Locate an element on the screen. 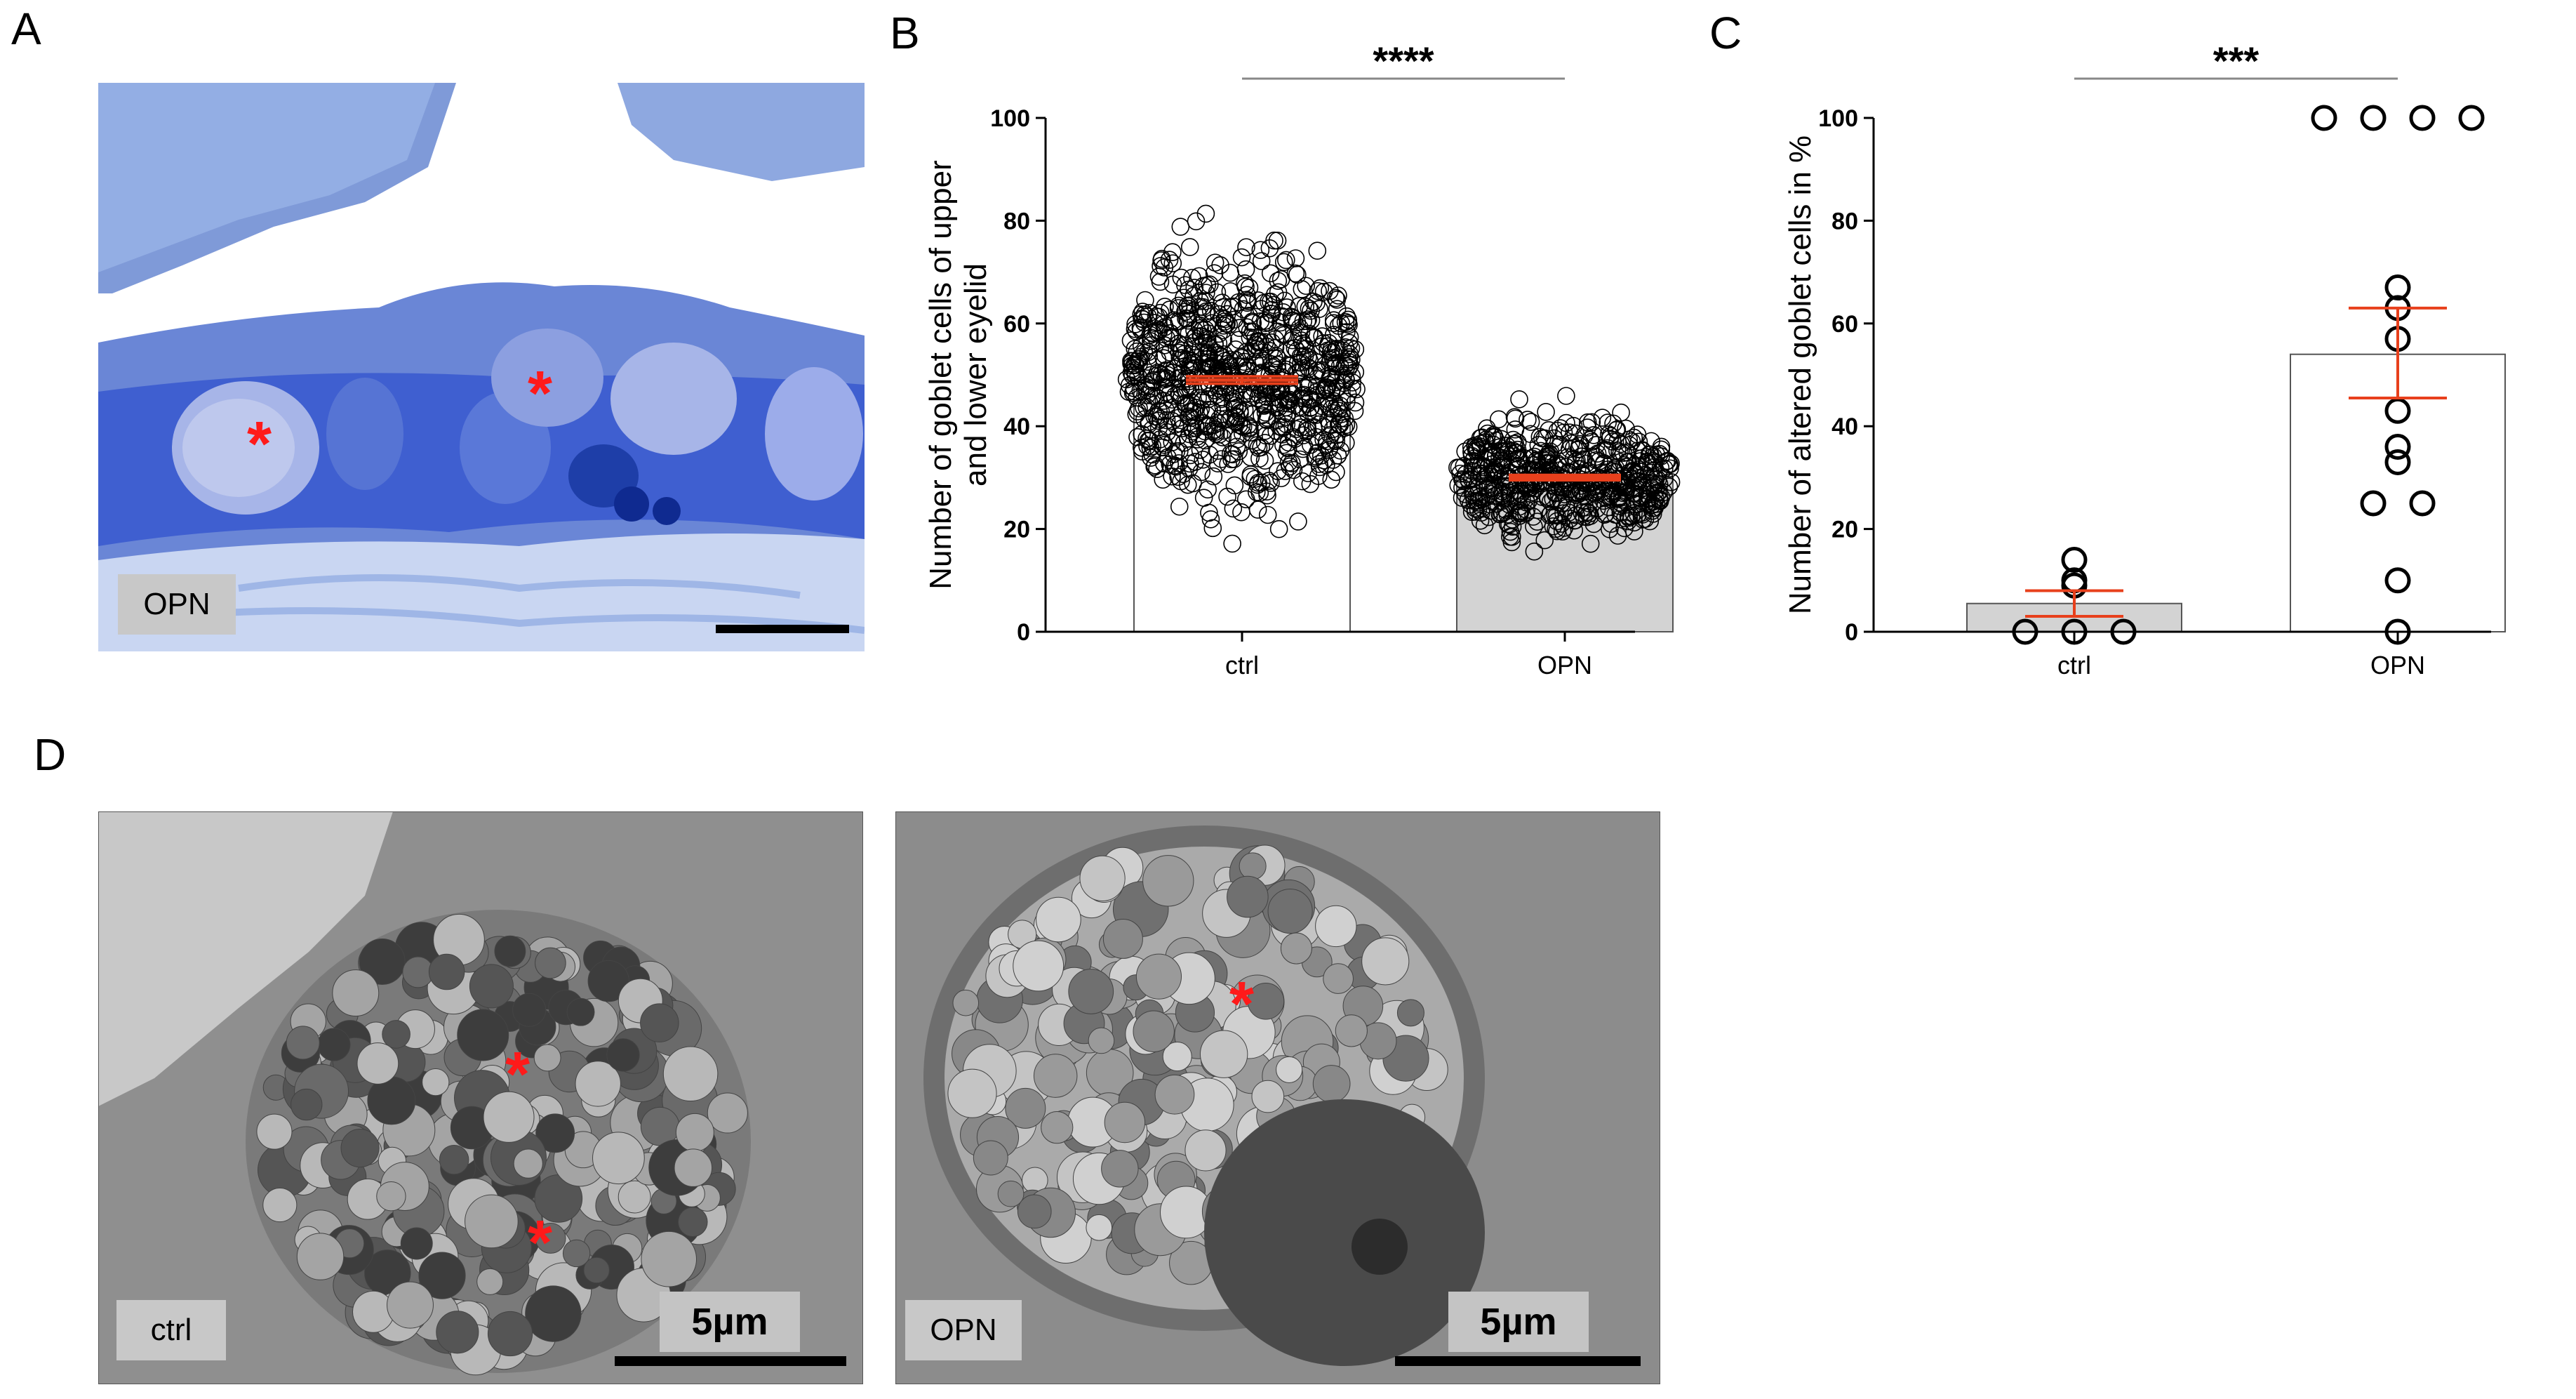 The height and width of the screenshot is (1399, 2576). panel-d-left-asterisk-1: * is located at coordinates (517, 1075).